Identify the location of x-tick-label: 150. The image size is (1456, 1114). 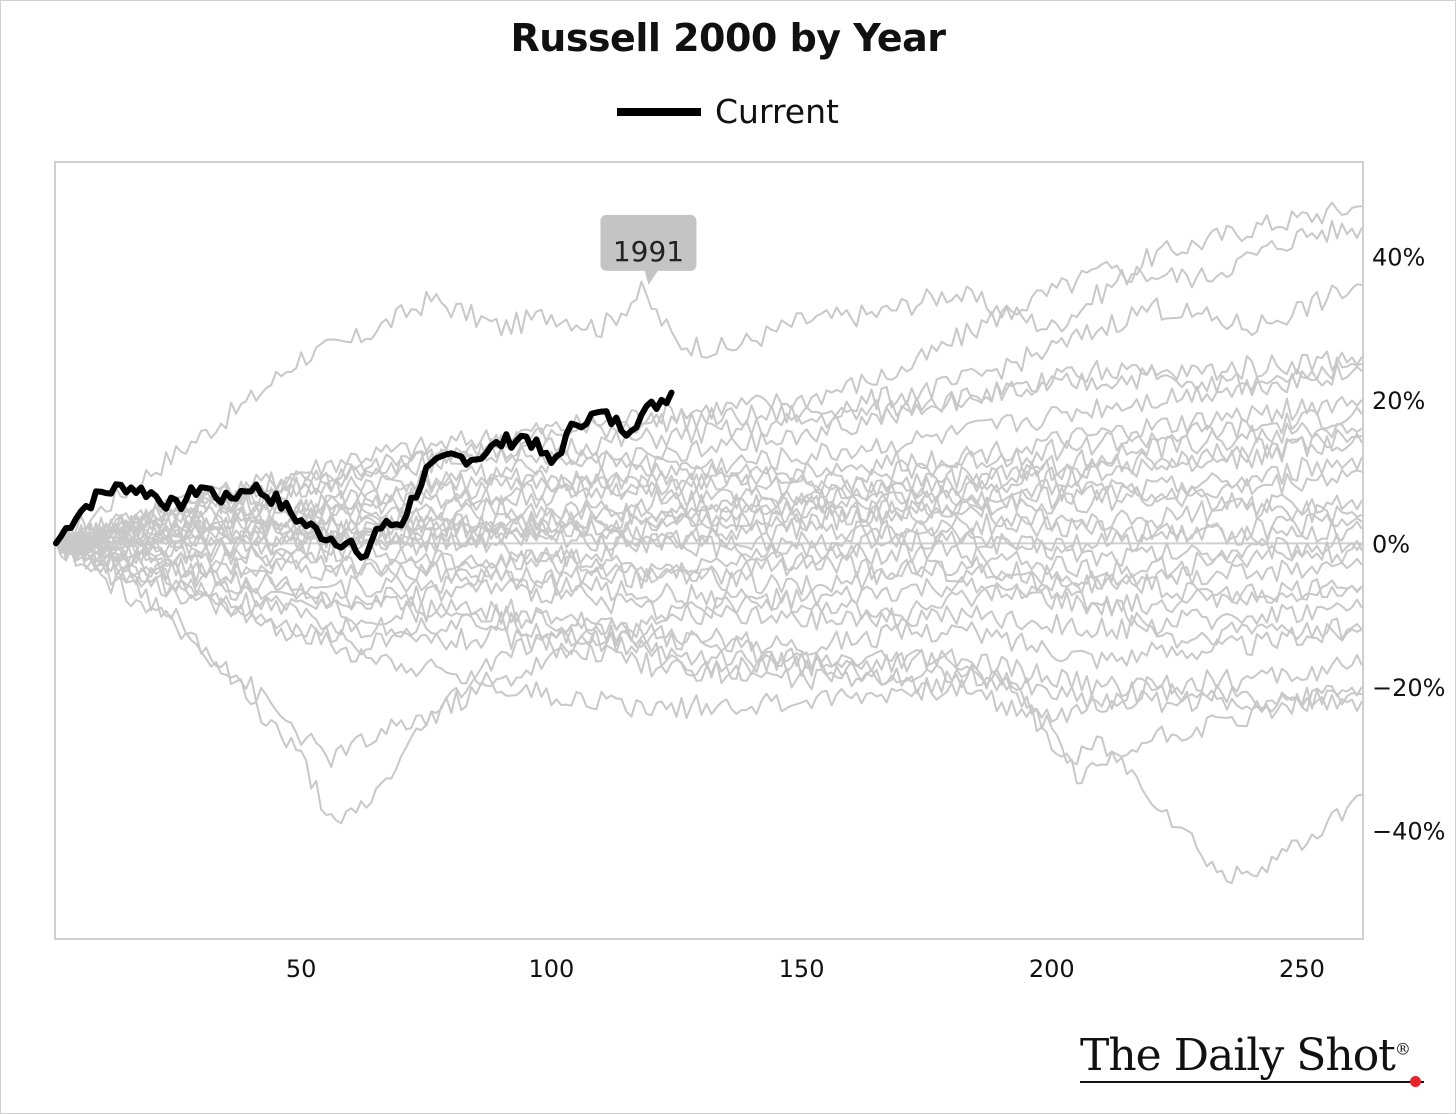
(802, 969).